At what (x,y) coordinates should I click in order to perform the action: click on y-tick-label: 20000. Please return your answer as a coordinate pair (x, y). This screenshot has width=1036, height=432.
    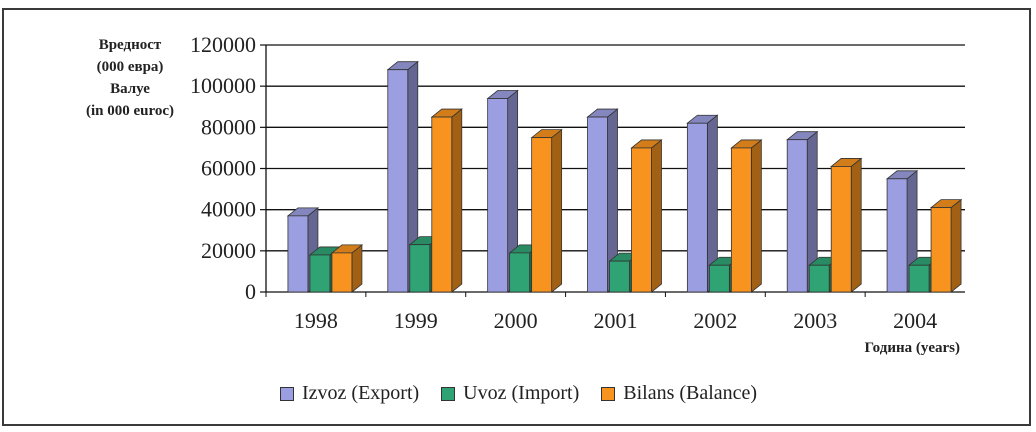
    Looking at the image, I should click on (228, 250).